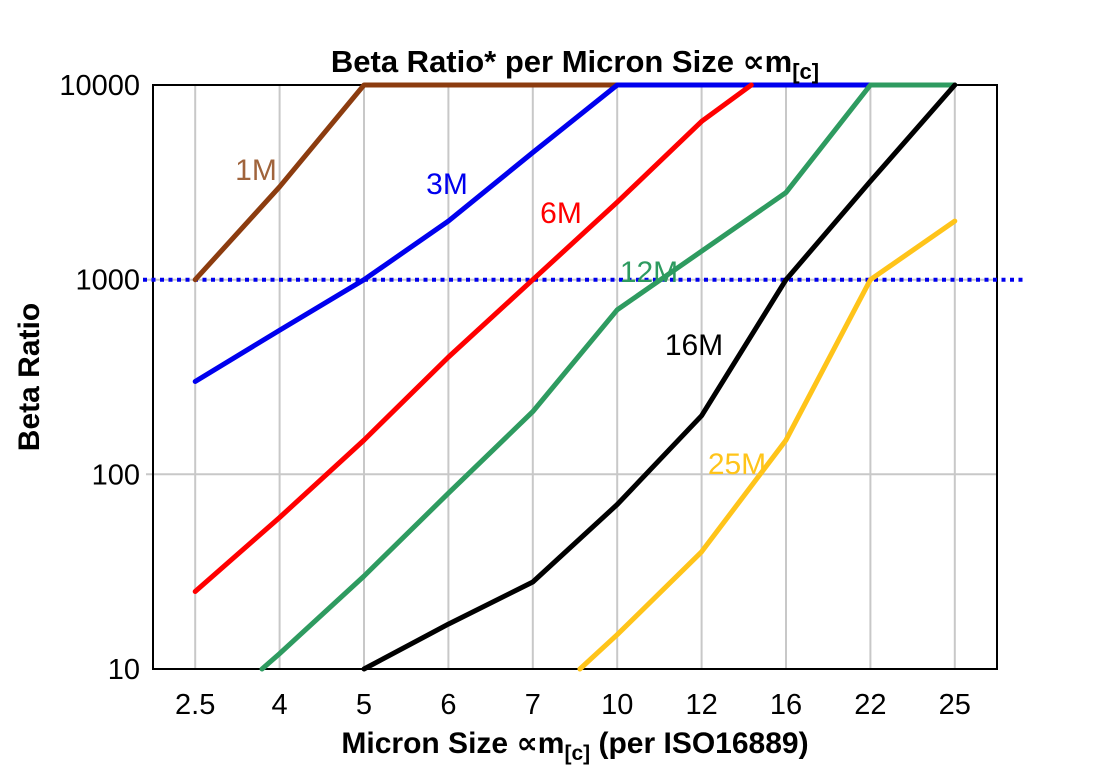 The width and height of the screenshot is (1110, 772). What do you see at coordinates (617, 705) in the screenshot?
I see `x-tick-label: 10` at bounding box center [617, 705].